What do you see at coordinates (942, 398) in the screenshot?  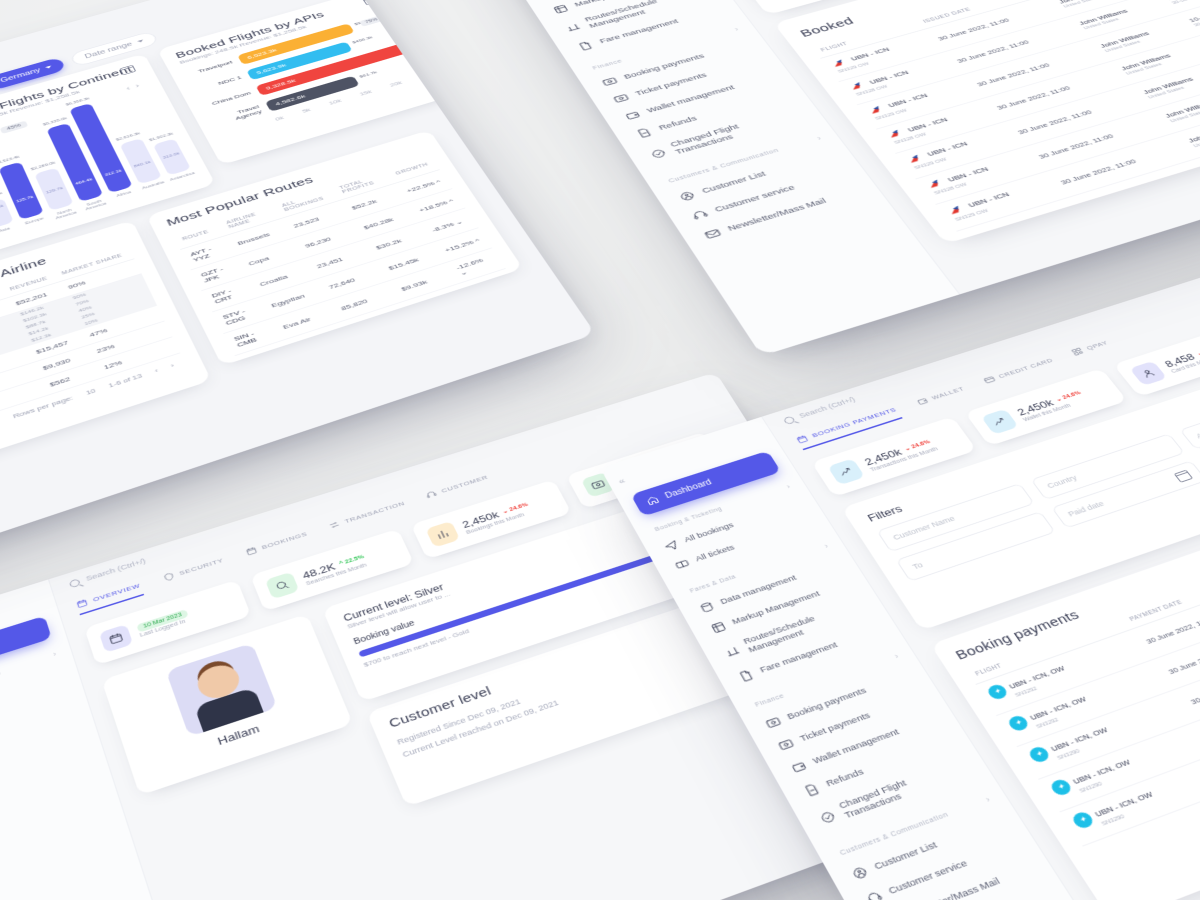 I see `tab-wallet: WALLET` at bounding box center [942, 398].